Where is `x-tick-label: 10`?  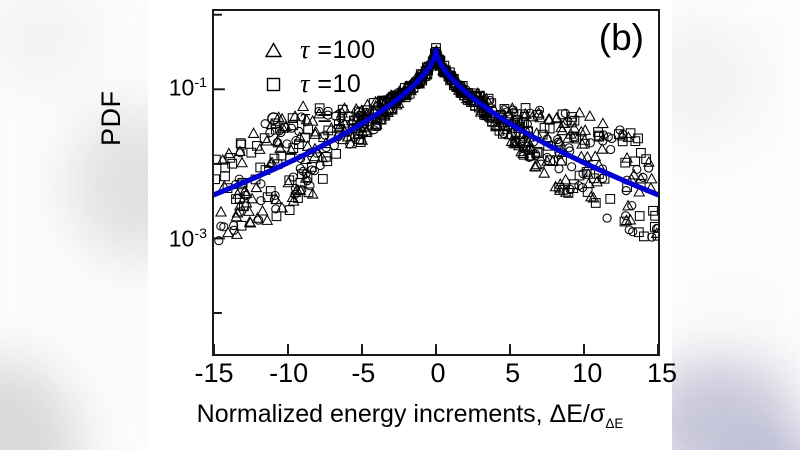
x-tick-label: 10 is located at coordinates (587, 373).